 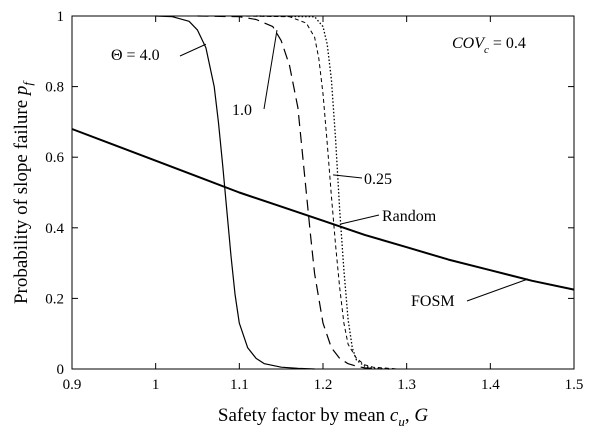 I want to click on x-tick-labels: 0.9 1 1.1 1.2 1.3 1.4 1.5, so click(x=323, y=385).